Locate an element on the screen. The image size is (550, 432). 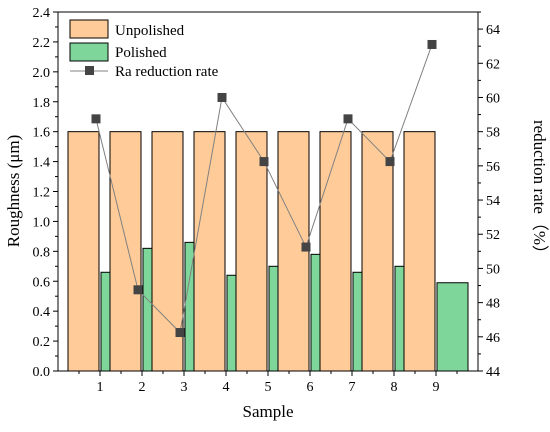
left-axis: 0.0 0.2 0.4 0.6 0.8 1.0 1.2 1.4 1.6 1.8 2.0 2.2 2.4 is located at coordinates (45, 193).